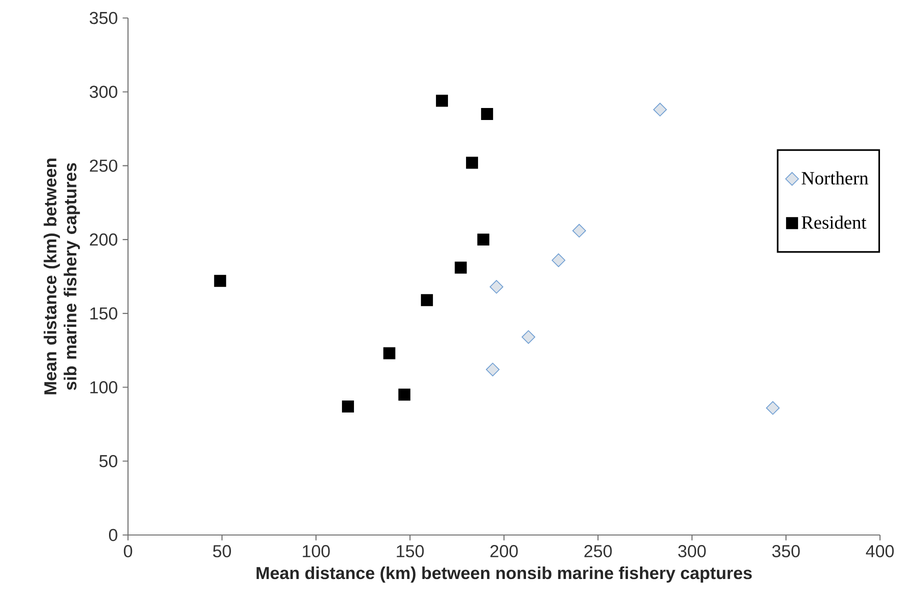 This screenshot has height=606, width=914. What do you see at coordinates (222, 551) in the screenshot?
I see `x-tick-label: 50` at bounding box center [222, 551].